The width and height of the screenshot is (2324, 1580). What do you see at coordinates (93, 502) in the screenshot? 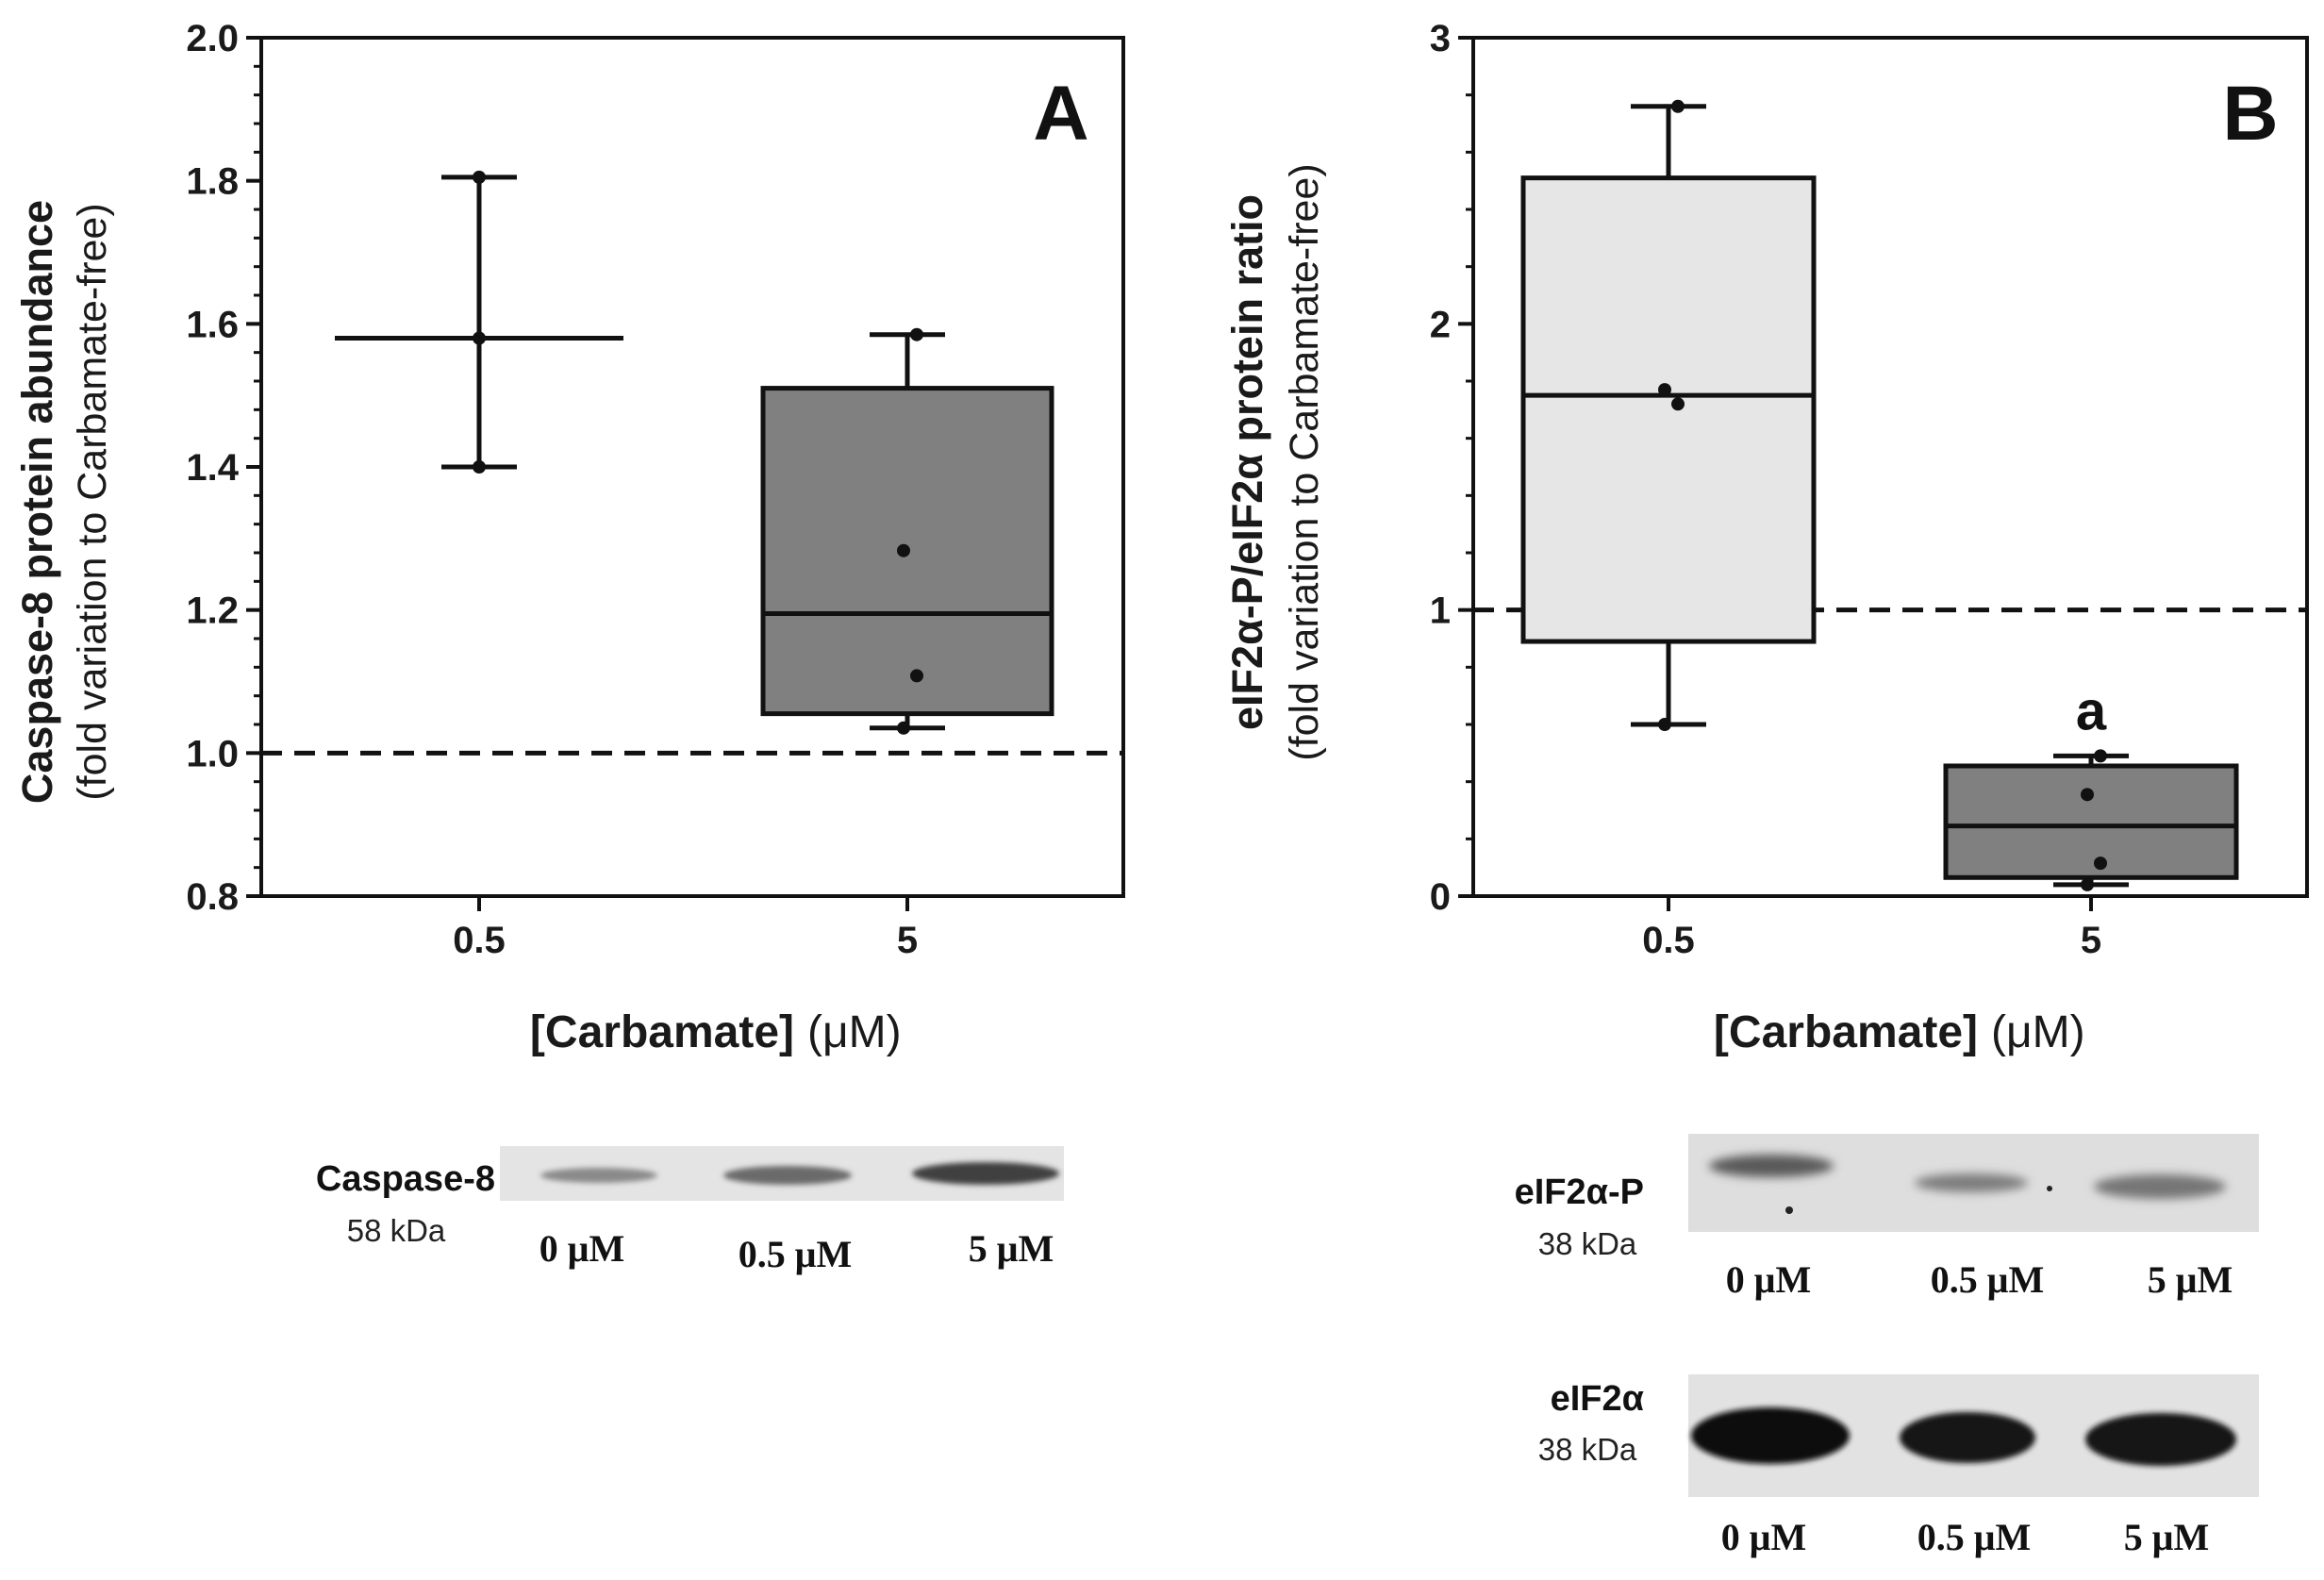
I see `panel-a-ylabel-sub: (fold variation to Carbamate-free)` at bounding box center [93, 502].